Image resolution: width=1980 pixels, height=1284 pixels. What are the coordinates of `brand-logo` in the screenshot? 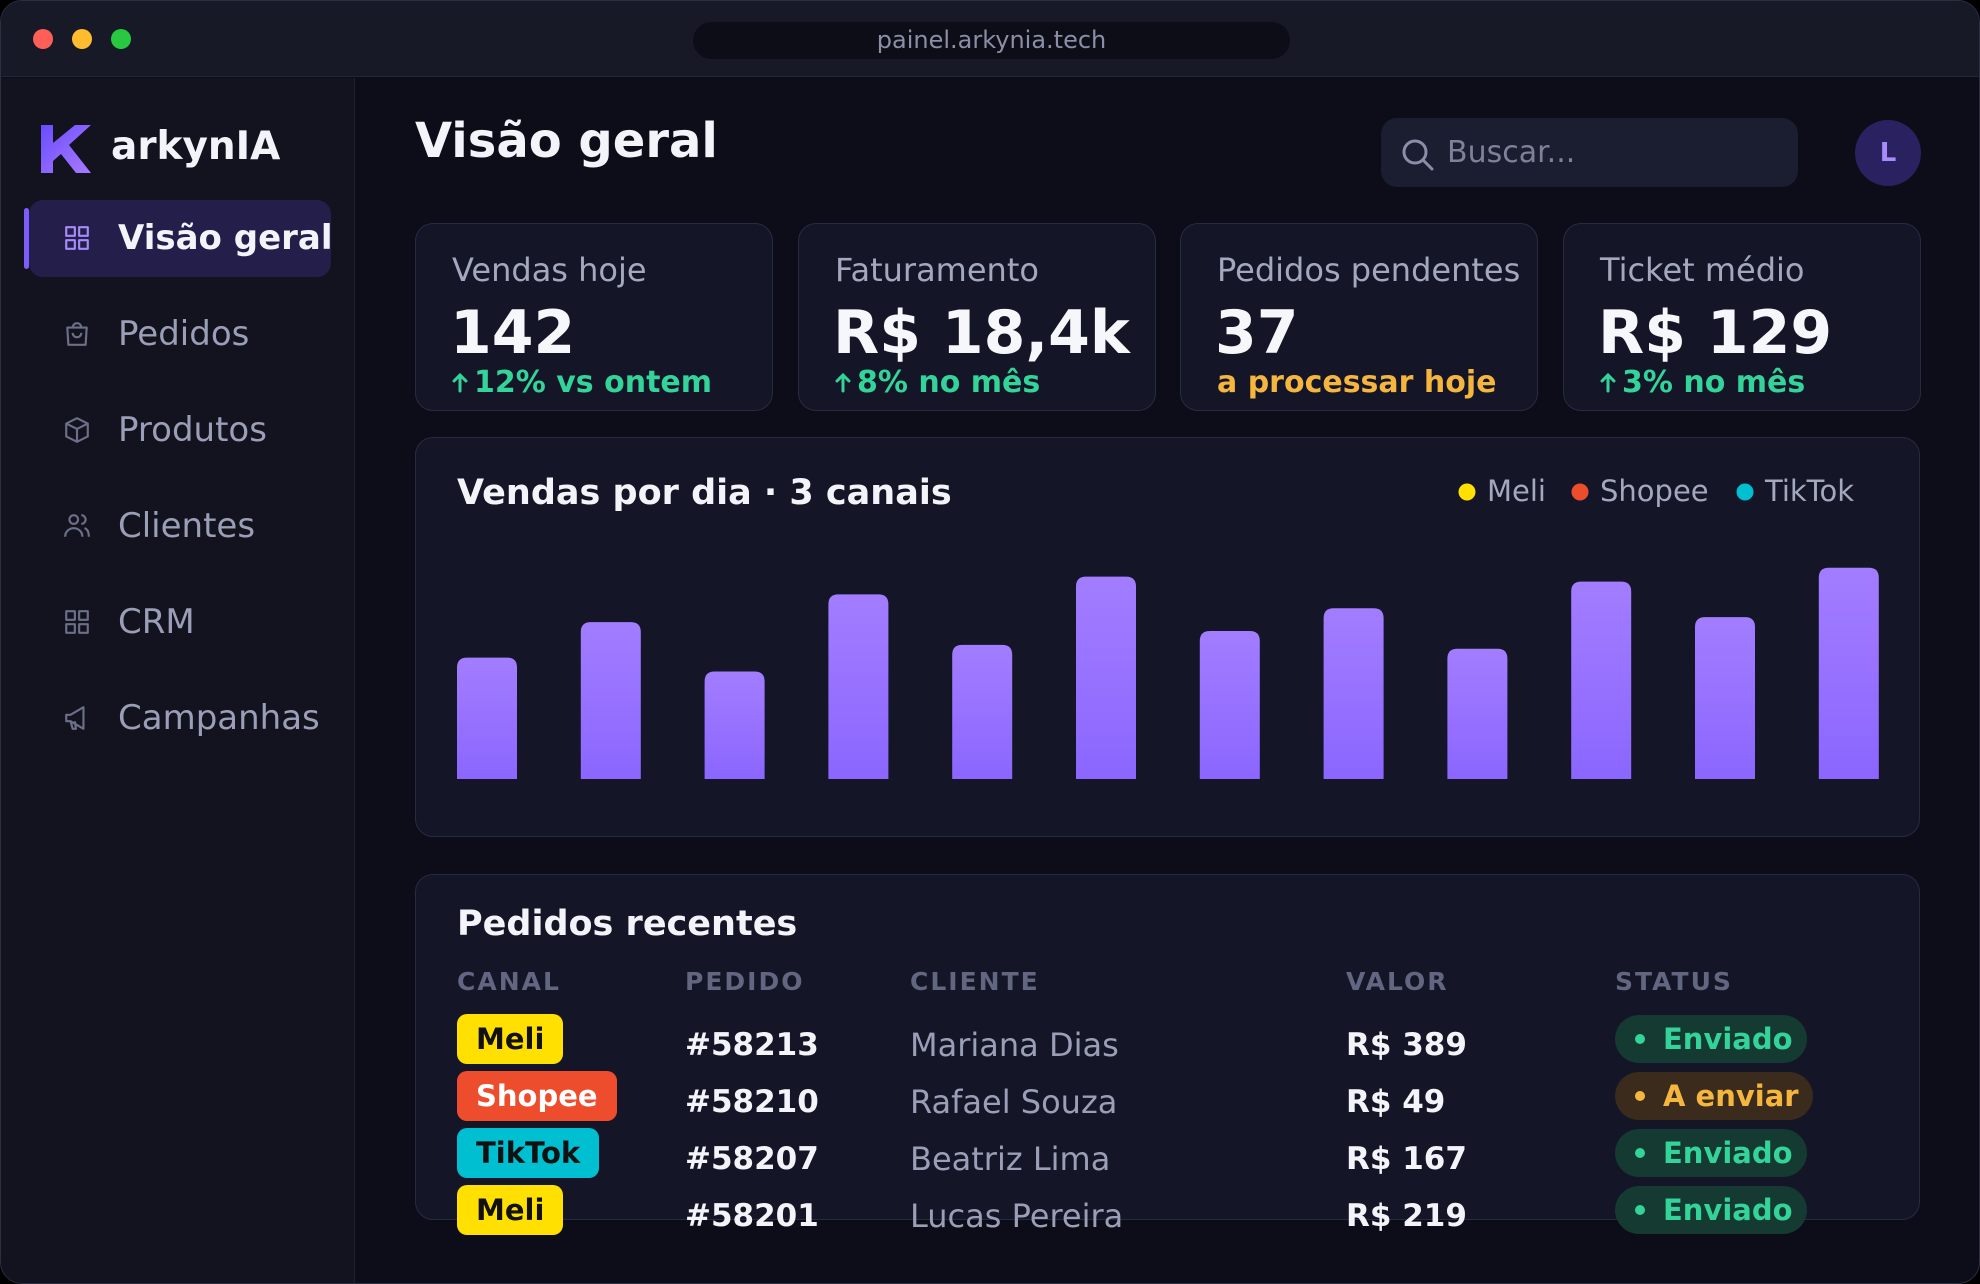 It's located at (66, 149).